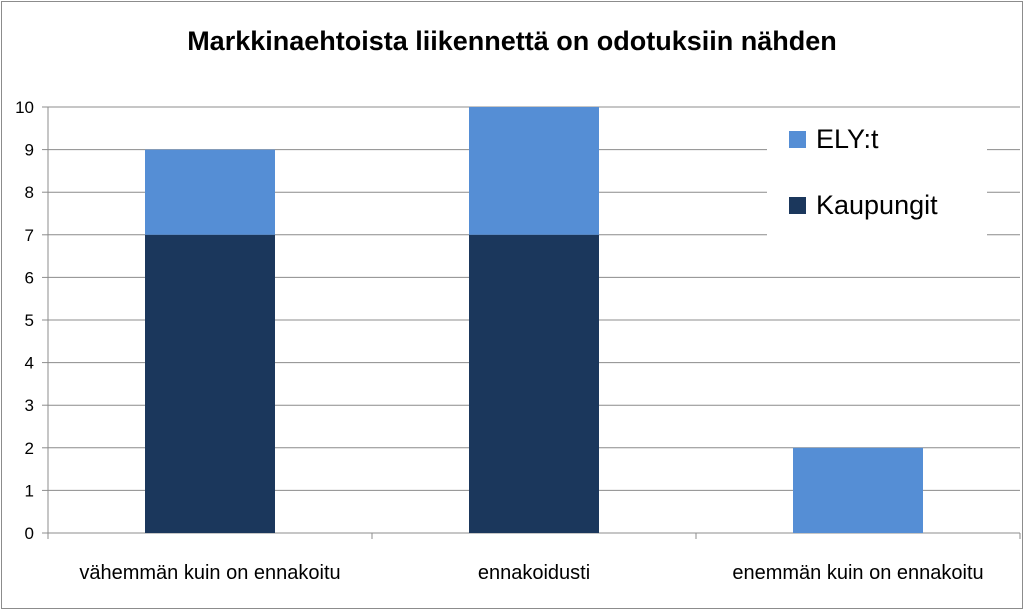  Describe the element at coordinates (29, 448) in the screenshot. I see `y-tick-label: 2` at that location.